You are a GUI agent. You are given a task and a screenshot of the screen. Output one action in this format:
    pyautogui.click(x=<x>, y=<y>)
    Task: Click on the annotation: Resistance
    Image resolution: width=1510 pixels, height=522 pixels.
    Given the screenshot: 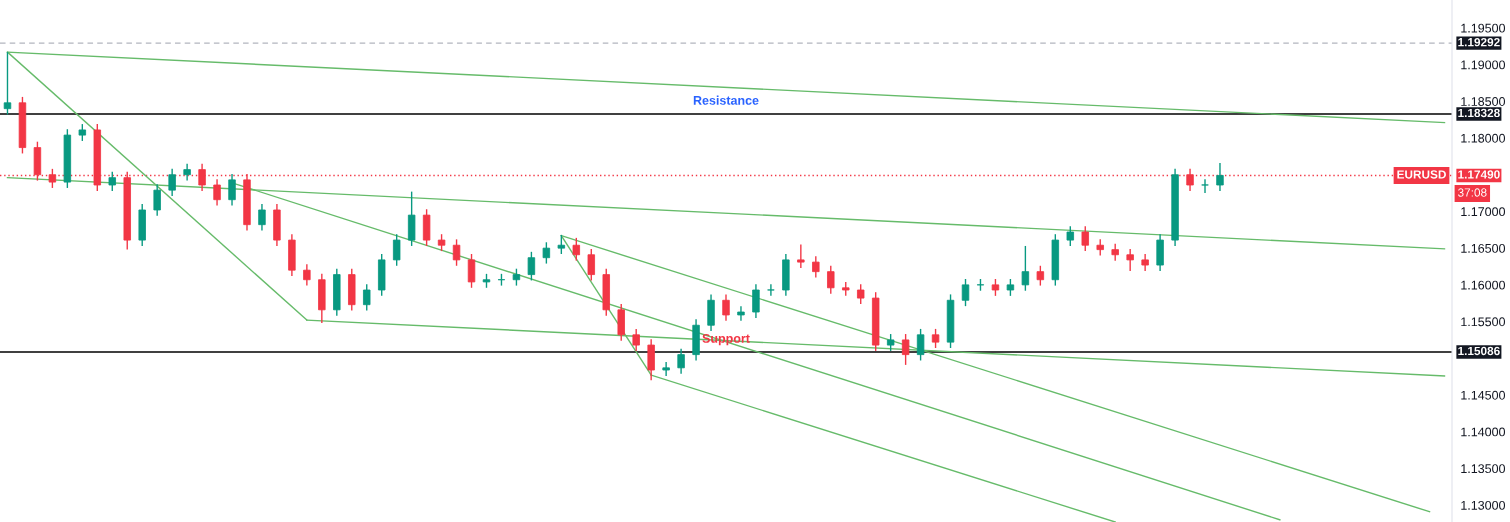 What is the action you would take?
    pyautogui.click(x=726, y=100)
    